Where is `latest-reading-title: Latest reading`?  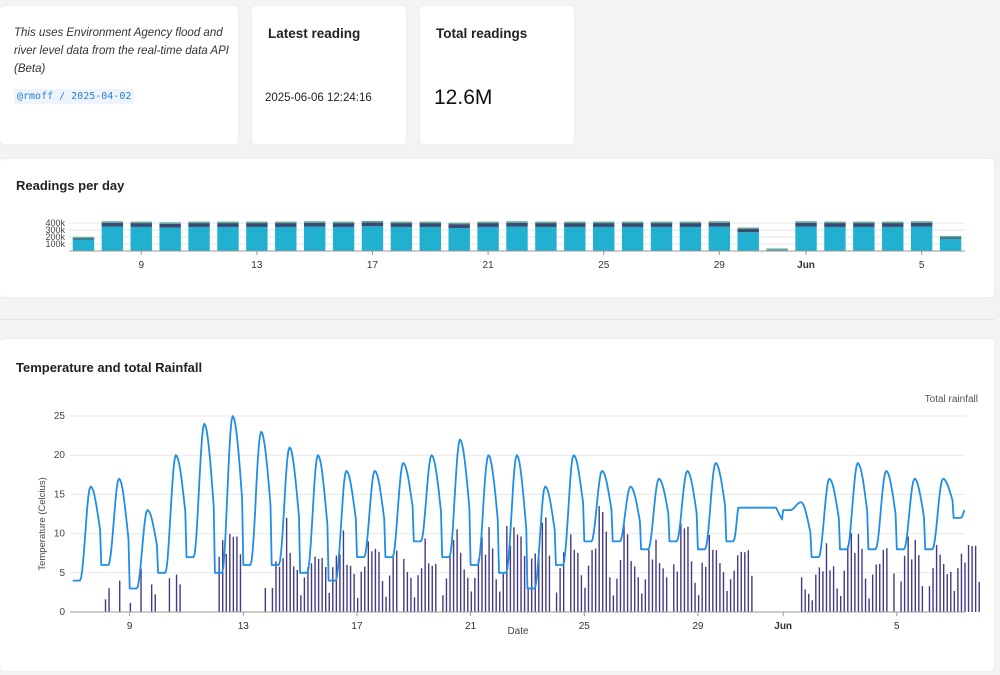
latest-reading-title: Latest reading is located at coordinates (314, 33).